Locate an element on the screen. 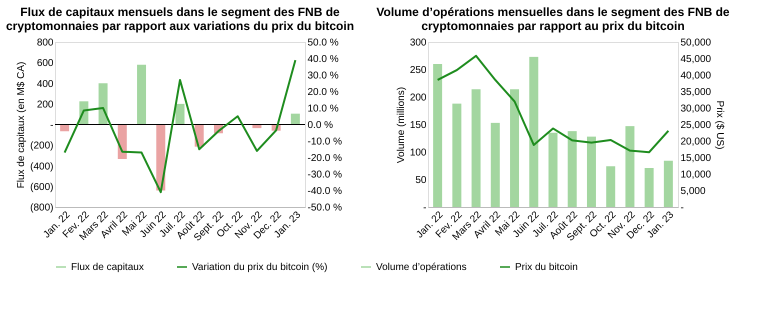 Image resolution: width=770 pixels, height=330 pixels. y2-tick-label: 40,000 is located at coordinates (696, 76).